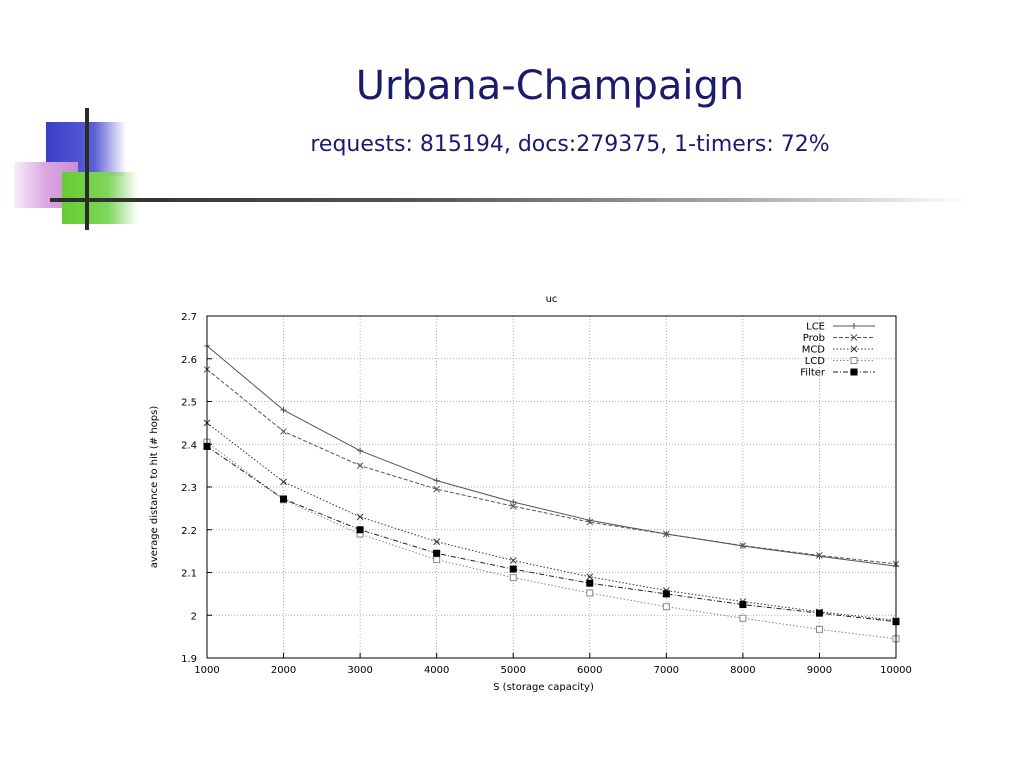  Describe the element at coordinates (189, 488) in the screenshot. I see `y-tick-label: 2.3` at that location.